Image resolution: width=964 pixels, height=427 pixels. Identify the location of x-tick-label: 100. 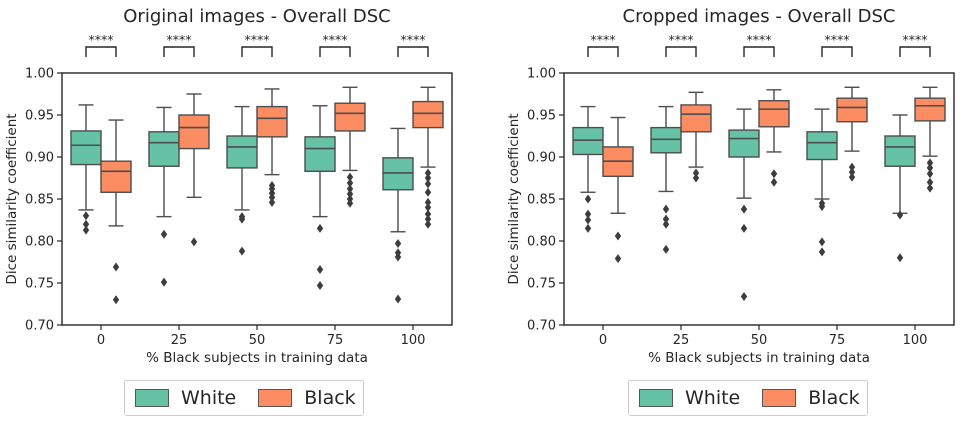
(413, 340).